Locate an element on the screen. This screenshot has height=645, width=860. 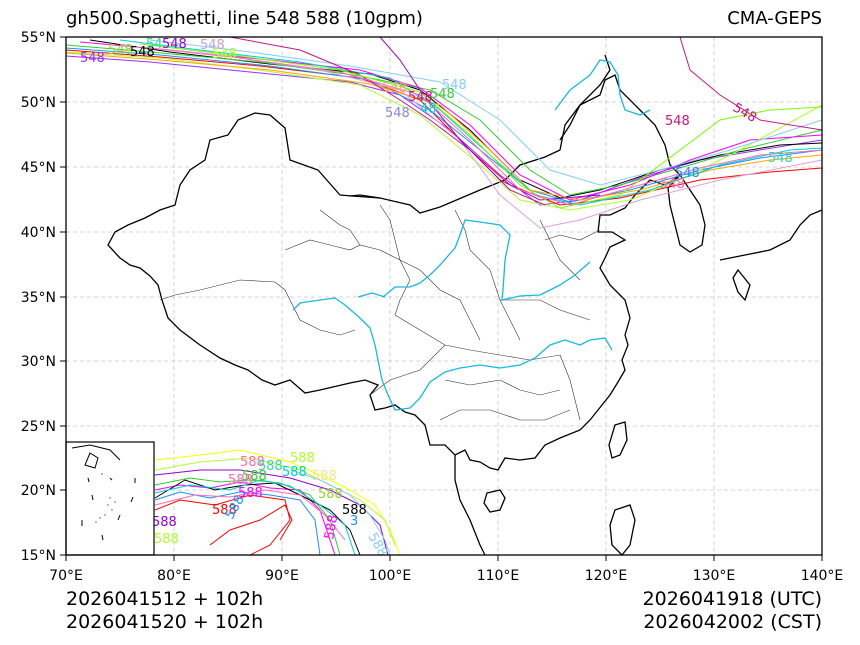
init-line-2: 2026041520 + 102h is located at coordinates (165, 622).